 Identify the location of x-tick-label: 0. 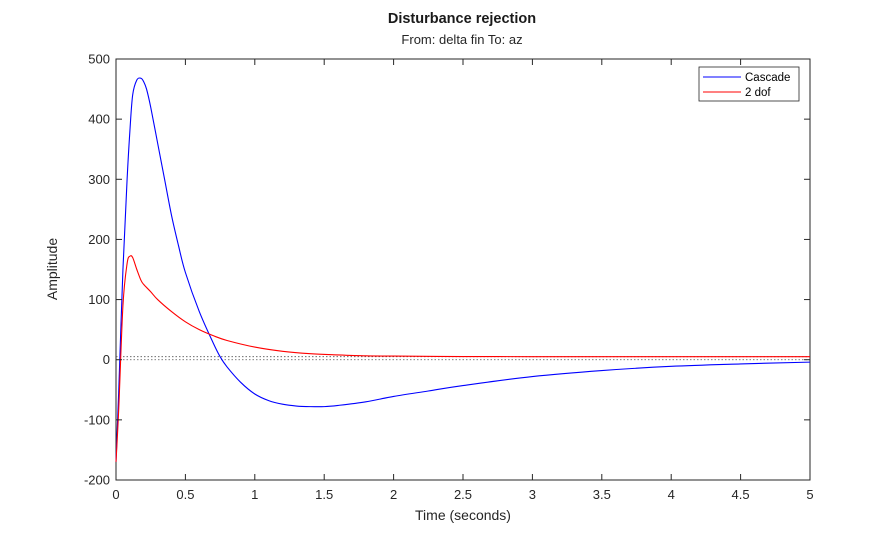
(115, 494).